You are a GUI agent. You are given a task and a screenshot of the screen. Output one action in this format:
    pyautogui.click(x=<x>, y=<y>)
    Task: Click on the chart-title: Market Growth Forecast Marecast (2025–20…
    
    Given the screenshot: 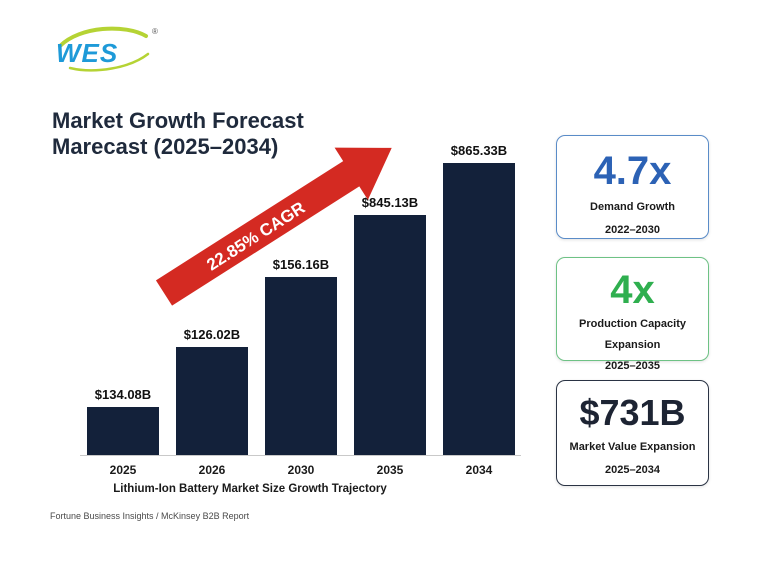 What is the action you would take?
    pyautogui.click(x=178, y=134)
    